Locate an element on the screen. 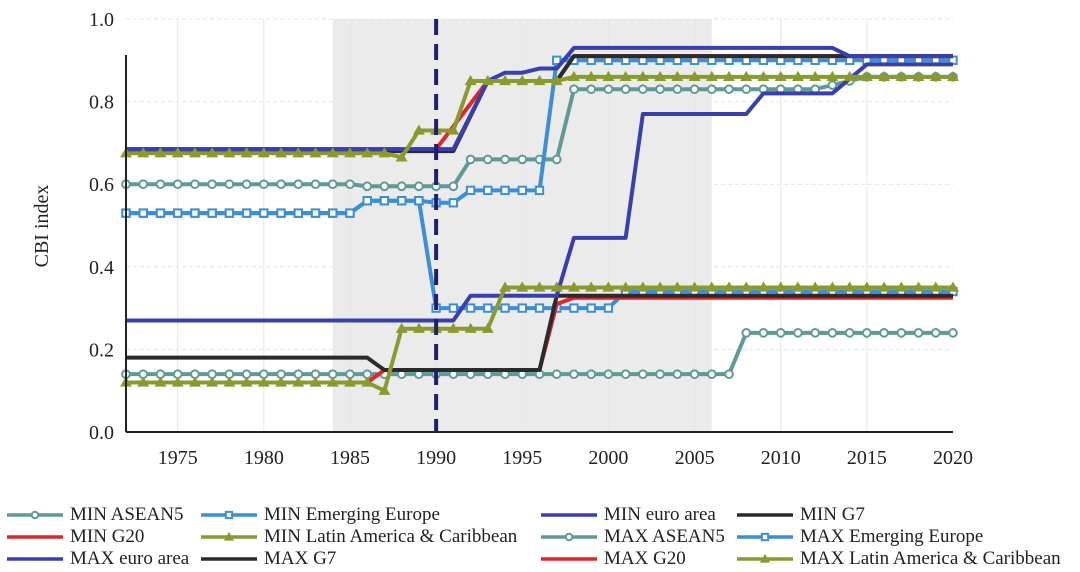 The image size is (1080, 572). y-tick-labels: 0.0 0.2 0.4 0.6 0.8 1.0 is located at coordinates (101, 226).